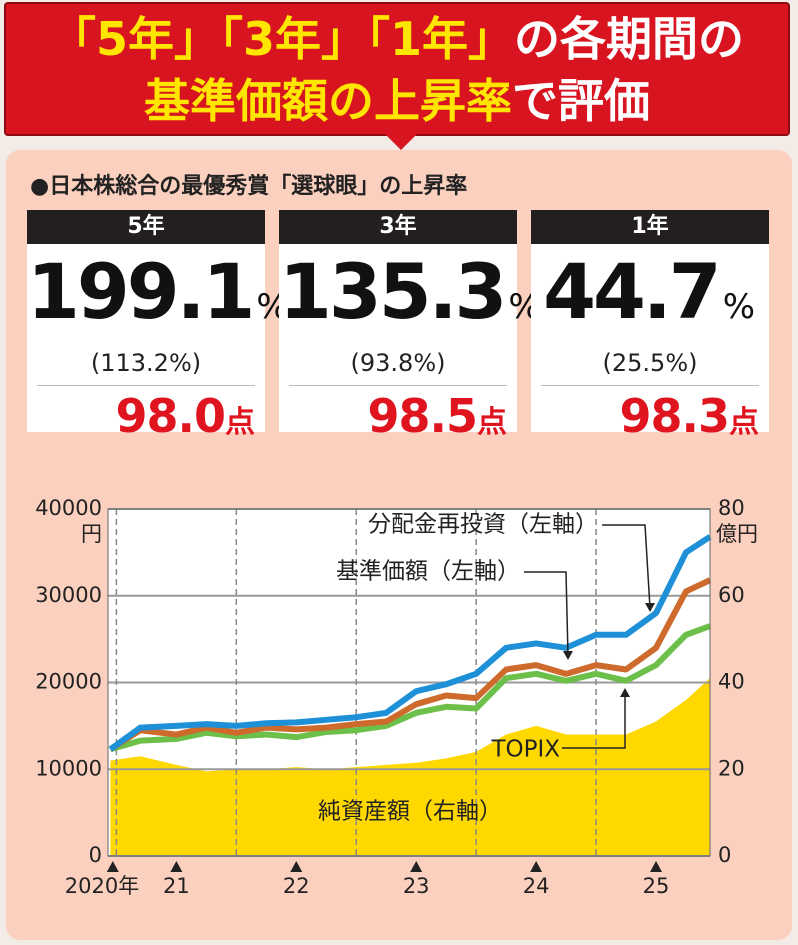  I want to click on card-period: 1年, so click(650, 227).